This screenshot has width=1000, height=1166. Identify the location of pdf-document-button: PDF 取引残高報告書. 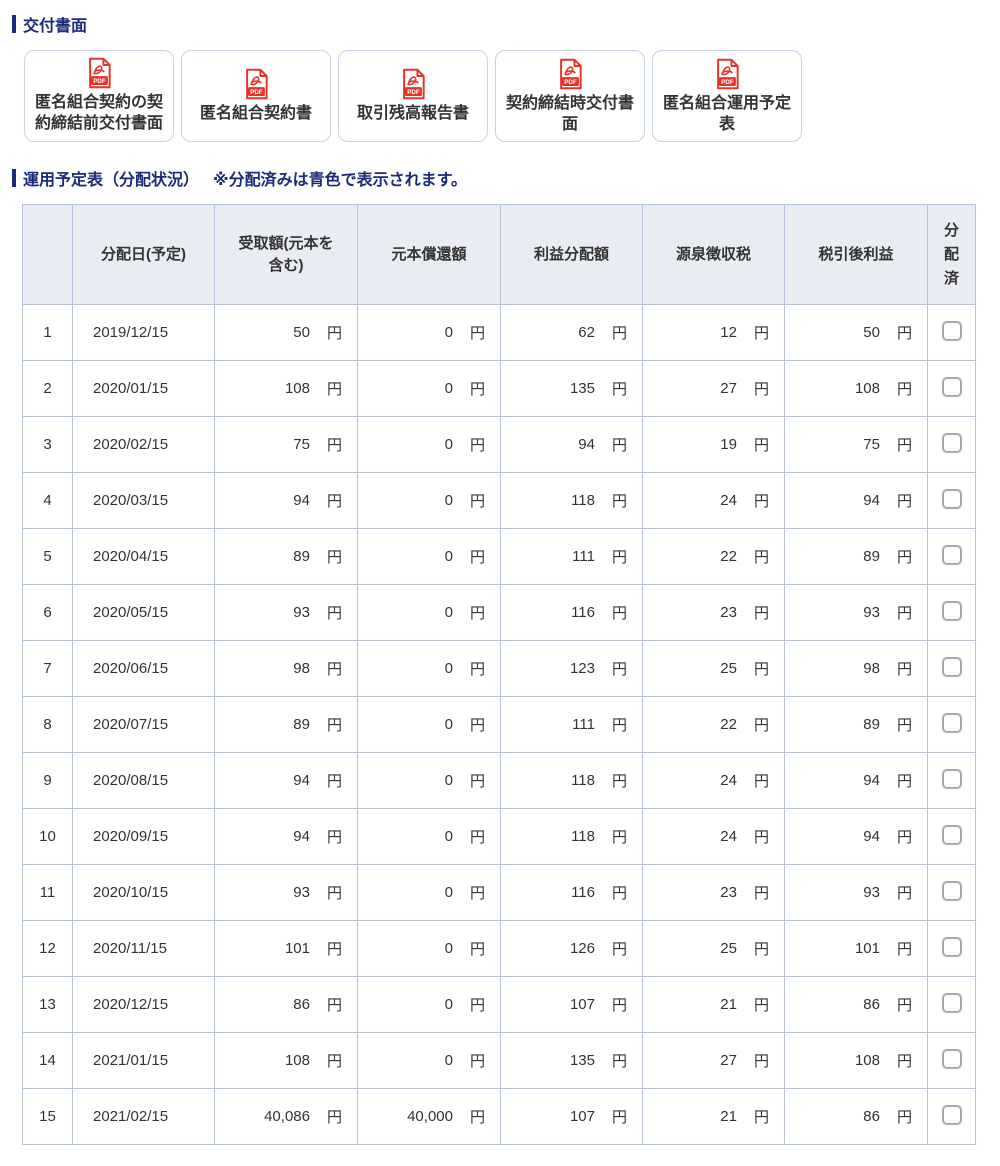
(413, 96).